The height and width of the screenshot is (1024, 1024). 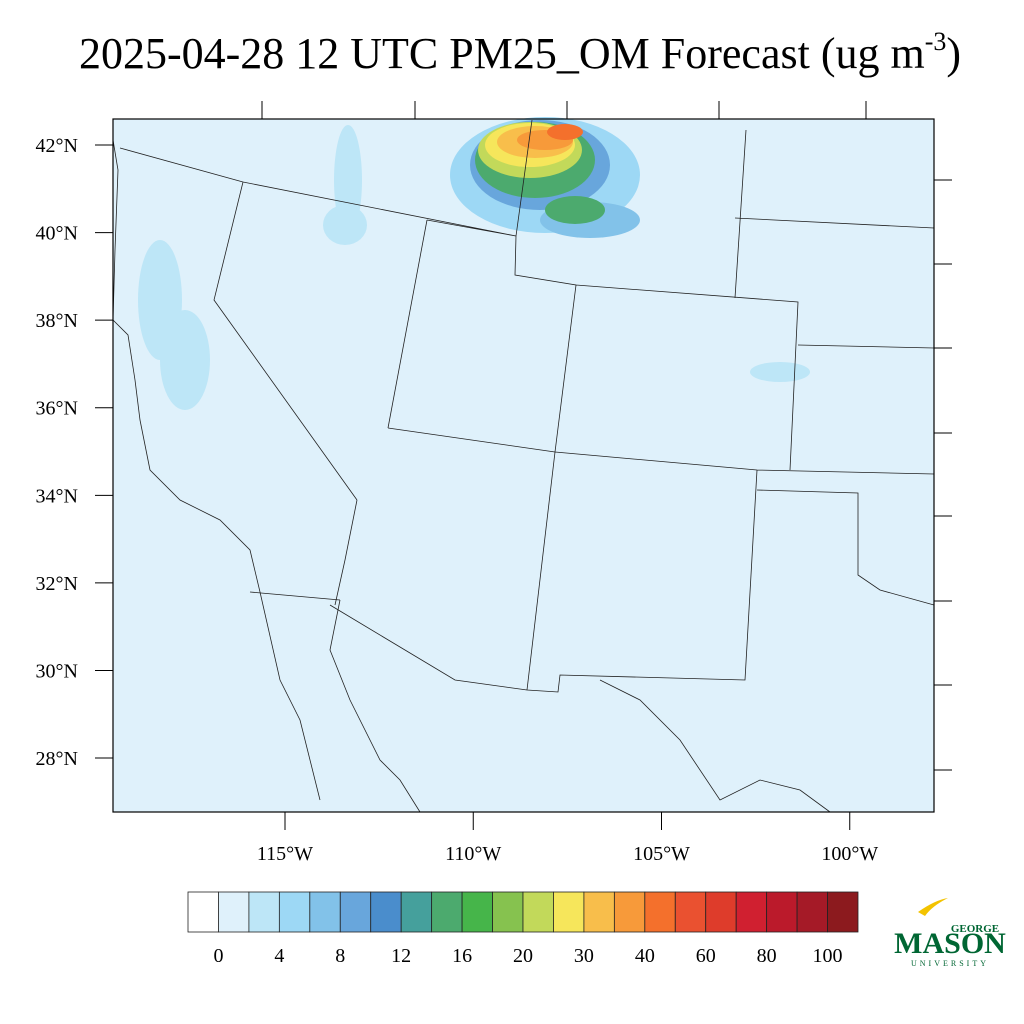 What do you see at coordinates (584, 956) in the screenshot?
I see `colorbar-label: 30` at bounding box center [584, 956].